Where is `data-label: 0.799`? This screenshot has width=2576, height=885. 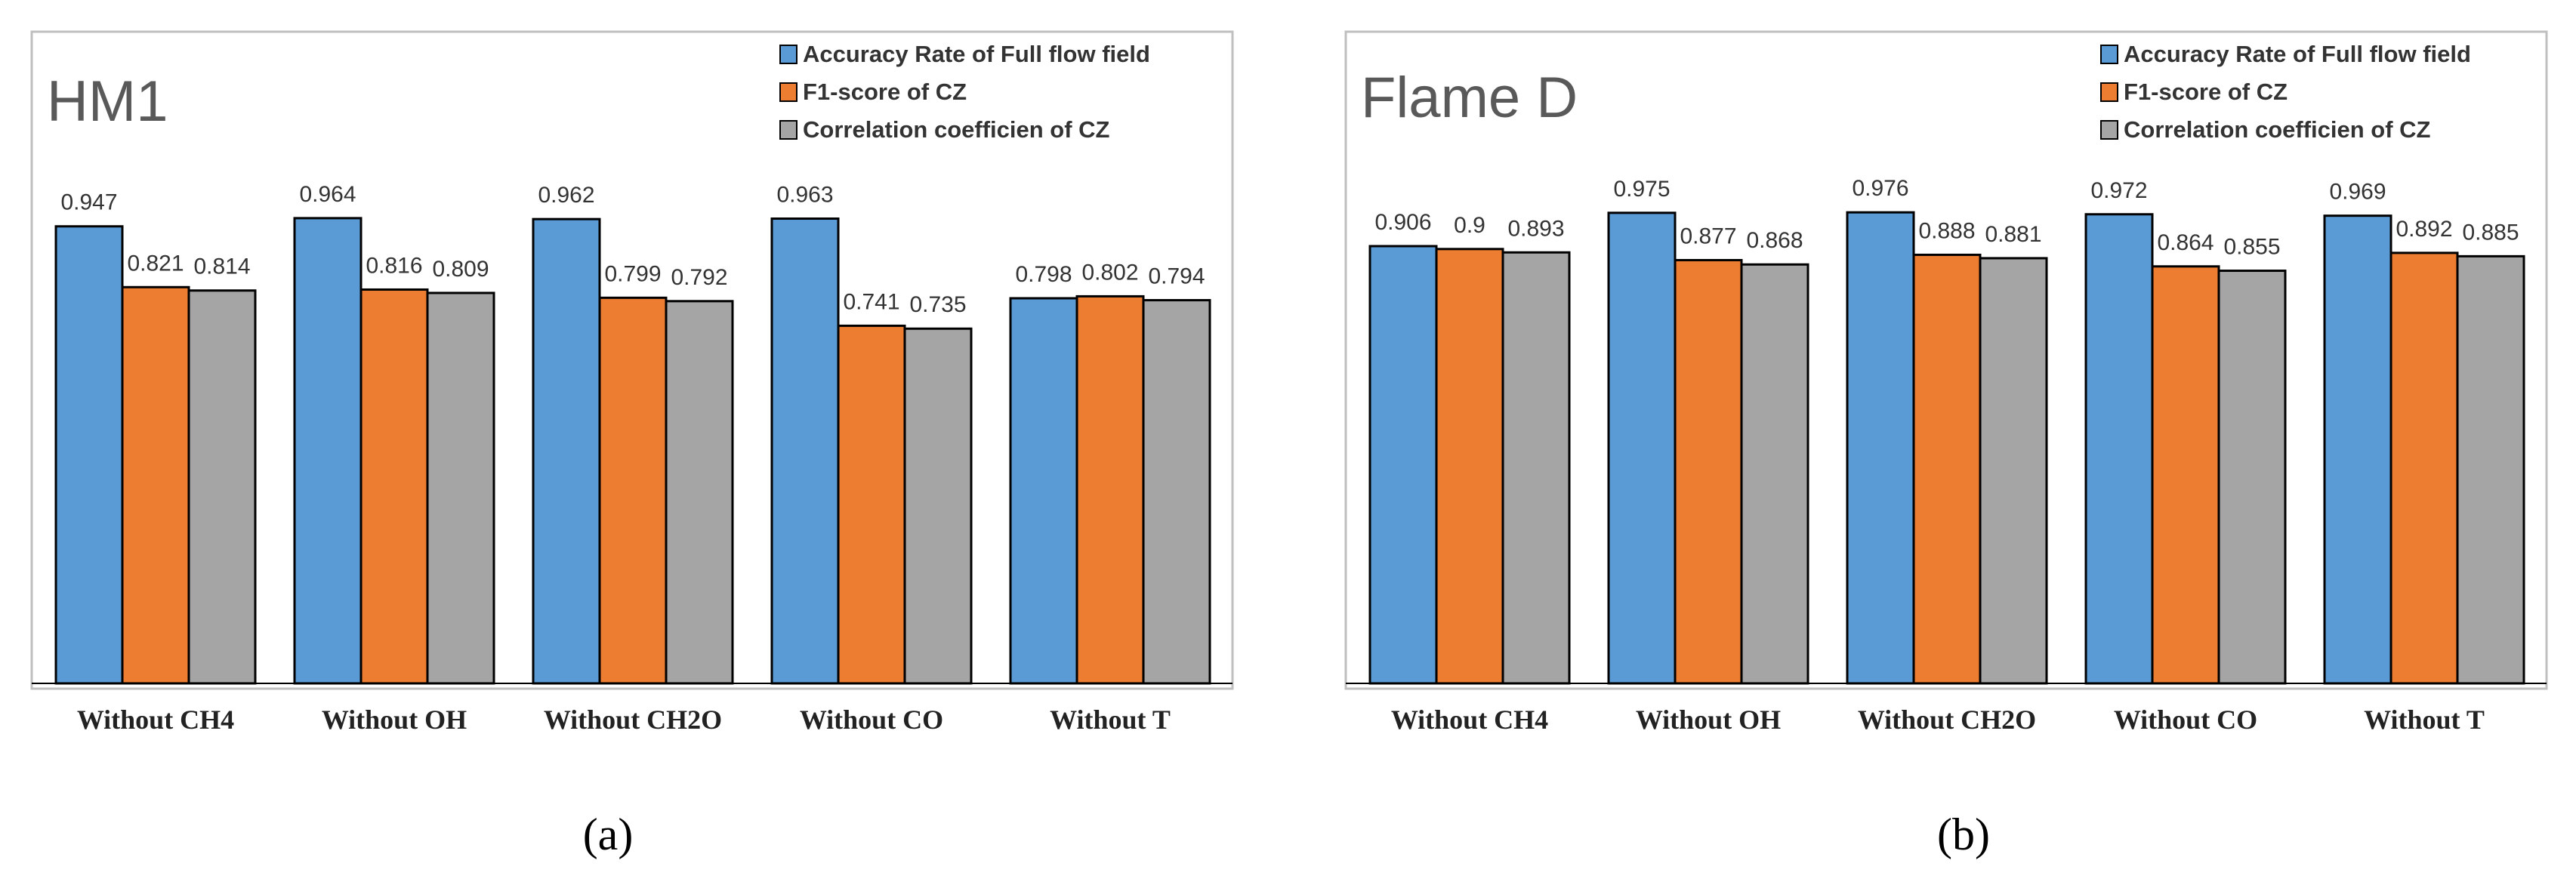 data-label: 0.799 is located at coordinates (632, 273).